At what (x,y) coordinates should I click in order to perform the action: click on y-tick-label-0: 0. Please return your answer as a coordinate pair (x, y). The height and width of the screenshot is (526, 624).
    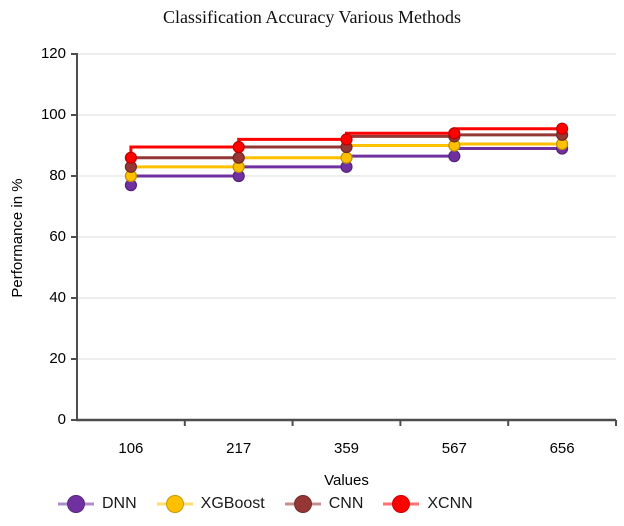
    Looking at the image, I should click on (61, 419).